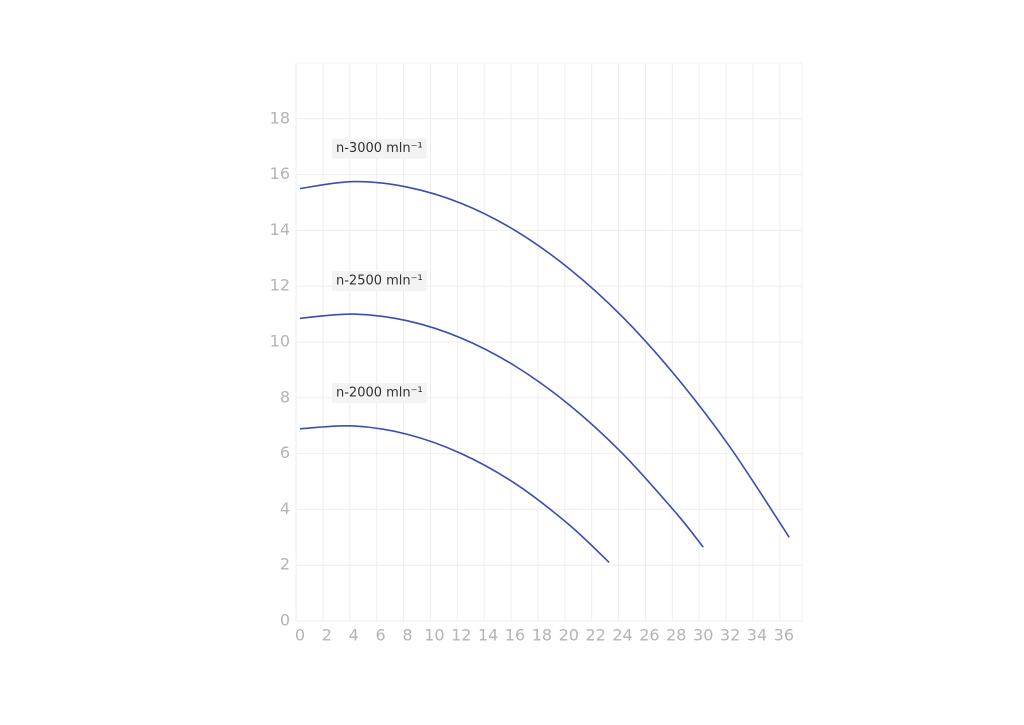  What do you see at coordinates (285, 452) in the screenshot?
I see `y-tick-label: 6` at bounding box center [285, 452].